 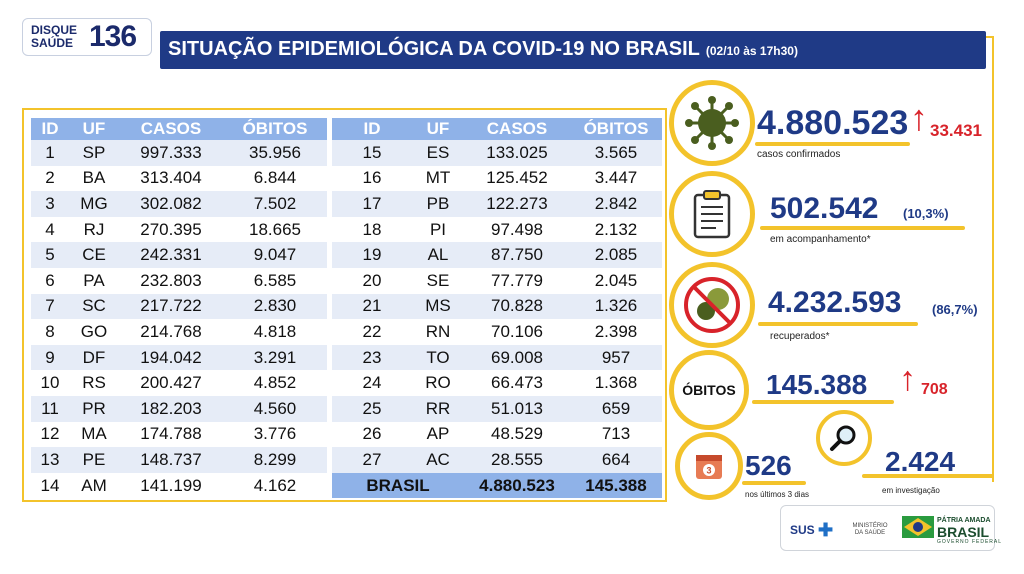 I want to click on cell-obitos: 2.830, so click(x=275, y=306).